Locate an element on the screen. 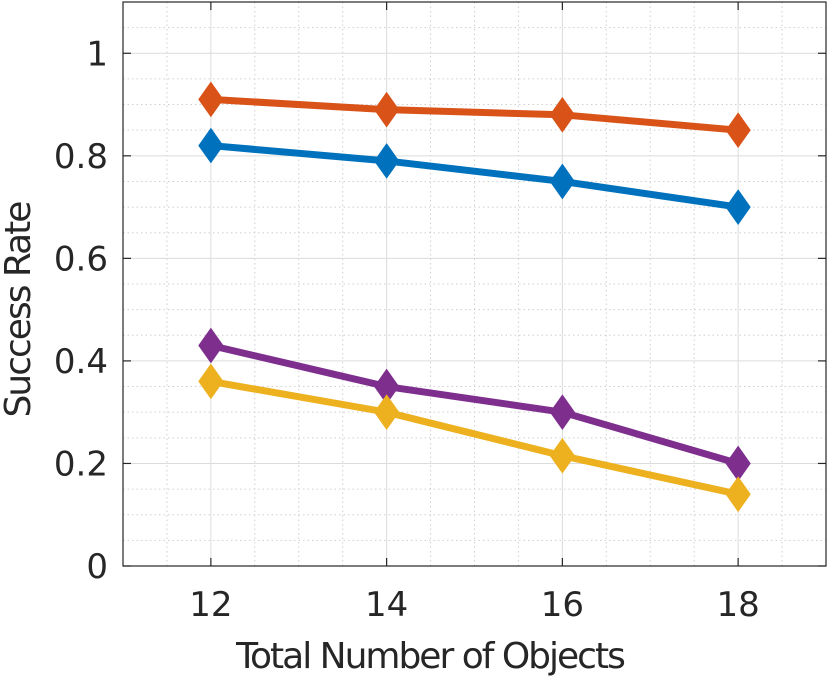 The height and width of the screenshot is (679, 830). x-tick-label: 12 is located at coordinates (210, 605).